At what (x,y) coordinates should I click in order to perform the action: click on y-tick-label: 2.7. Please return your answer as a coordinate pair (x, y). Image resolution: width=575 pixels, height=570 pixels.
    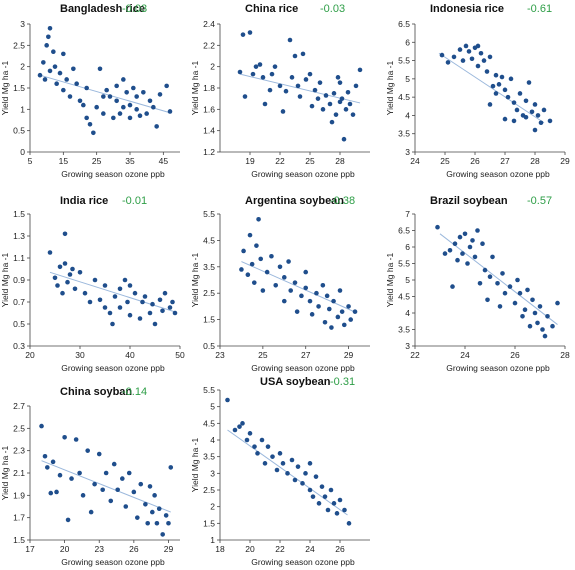
    Looking at the image, I should click on (19, 406).